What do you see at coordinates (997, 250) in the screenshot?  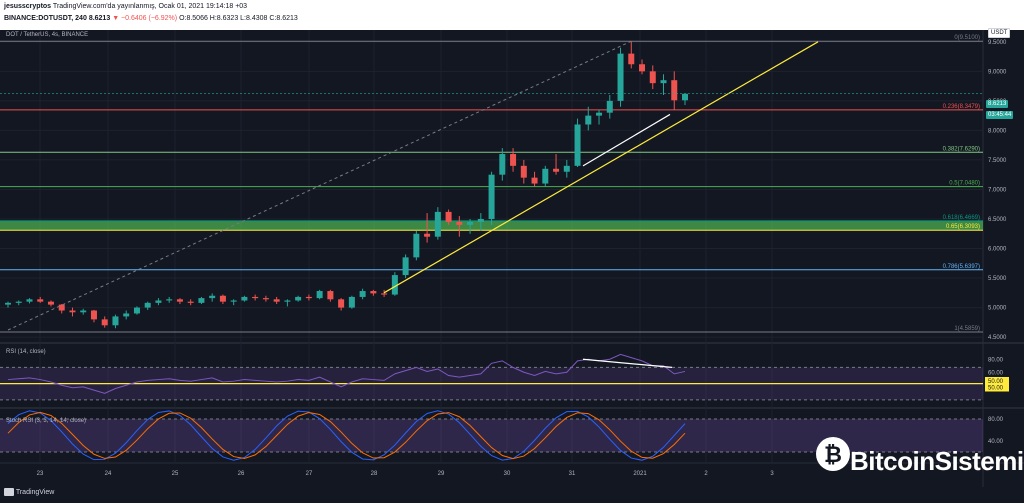 I see `price-tick-label: 6.0000` at bounding box center [997, 250].